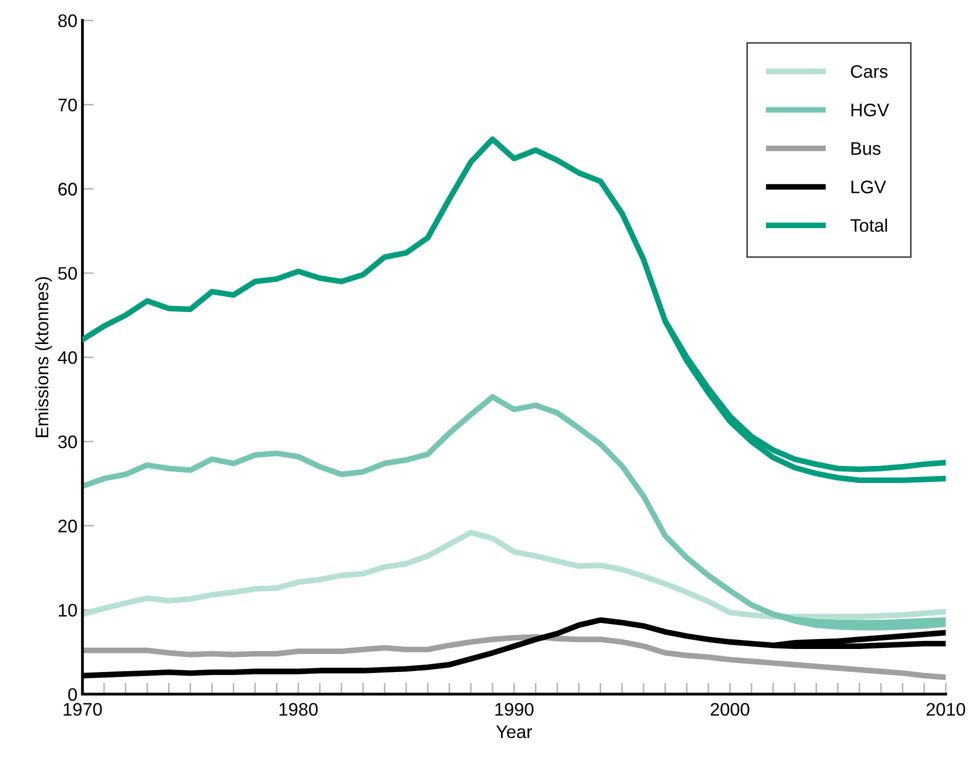  What do you see at coordinates (67, 273) in the screenshot?
I see `y-tick-label: 50` at bounding box center [67, 273].